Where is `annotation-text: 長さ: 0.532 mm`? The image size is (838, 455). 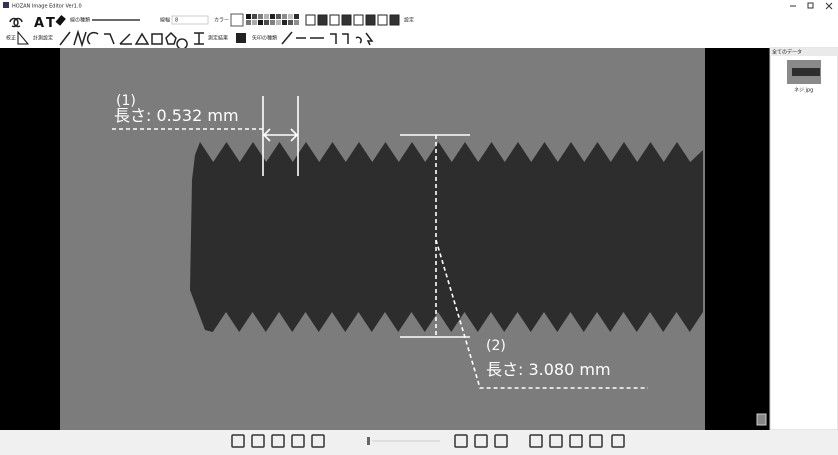
annotation-text: 長さ: 0.532 mm is located at coordinates (176, 115).